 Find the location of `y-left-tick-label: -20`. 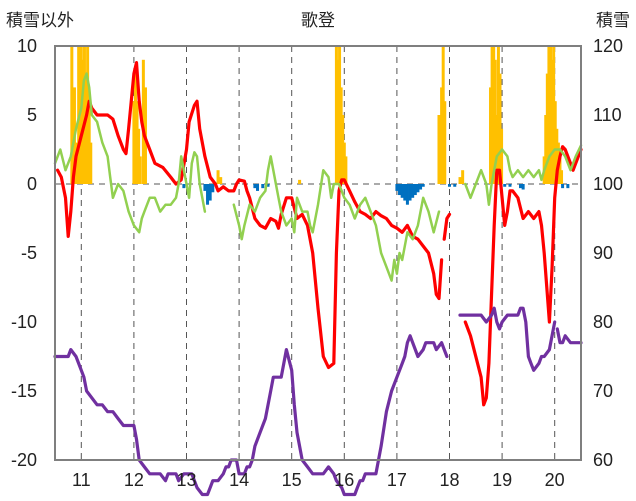

y-left-tick-label: -20 is located at coordinates (24, 460).